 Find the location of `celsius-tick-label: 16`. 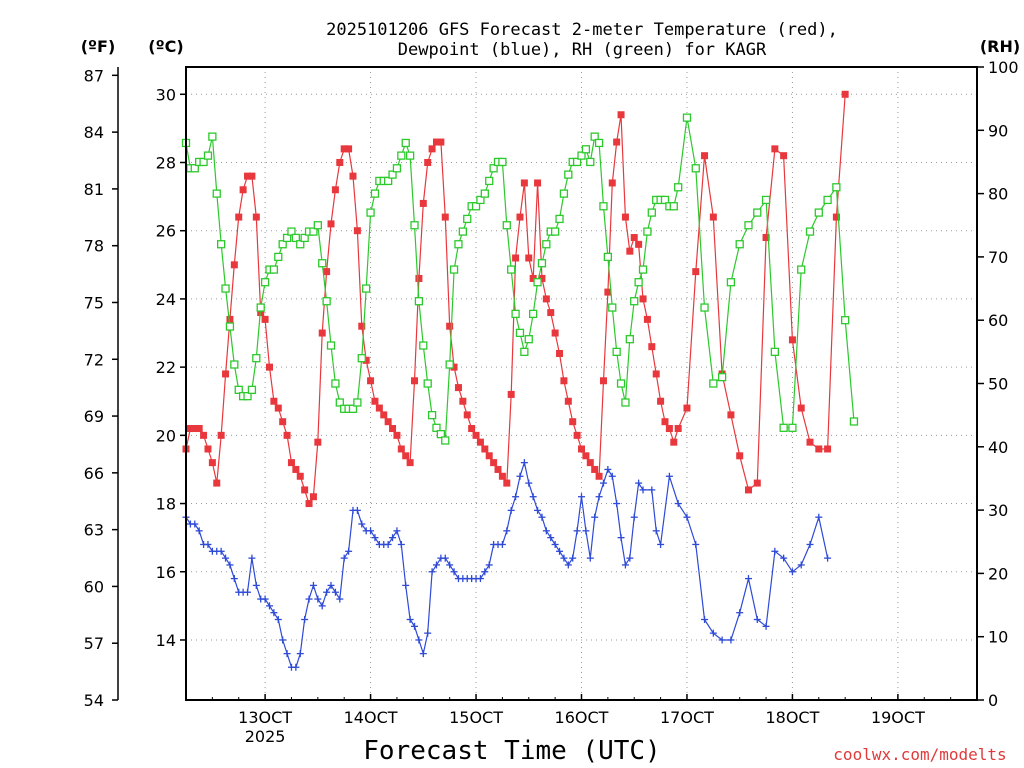

celsius-tick-label: 16 is located at coordinates (166, 572).